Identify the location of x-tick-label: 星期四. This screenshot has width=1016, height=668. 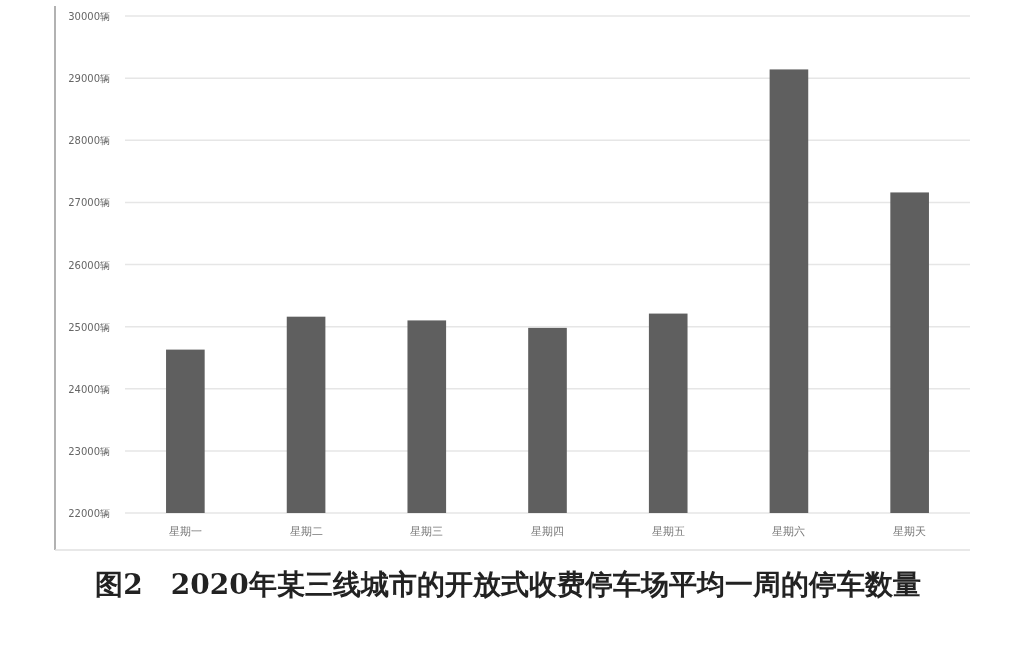
(547, 531).